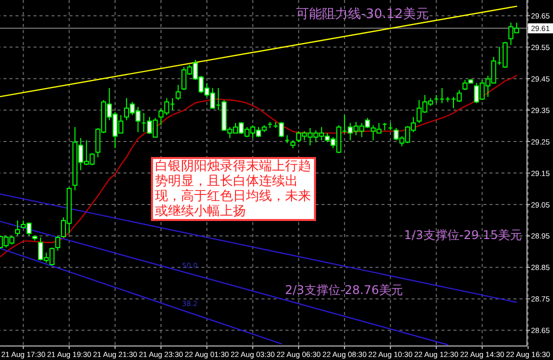 The height and width of the screenshot is (360, 553). What do you see at coordinates (362, 14) in the screenshot?
I see `annotation: 可能阻力线-30.12美元` at bounding box center [362, 14].